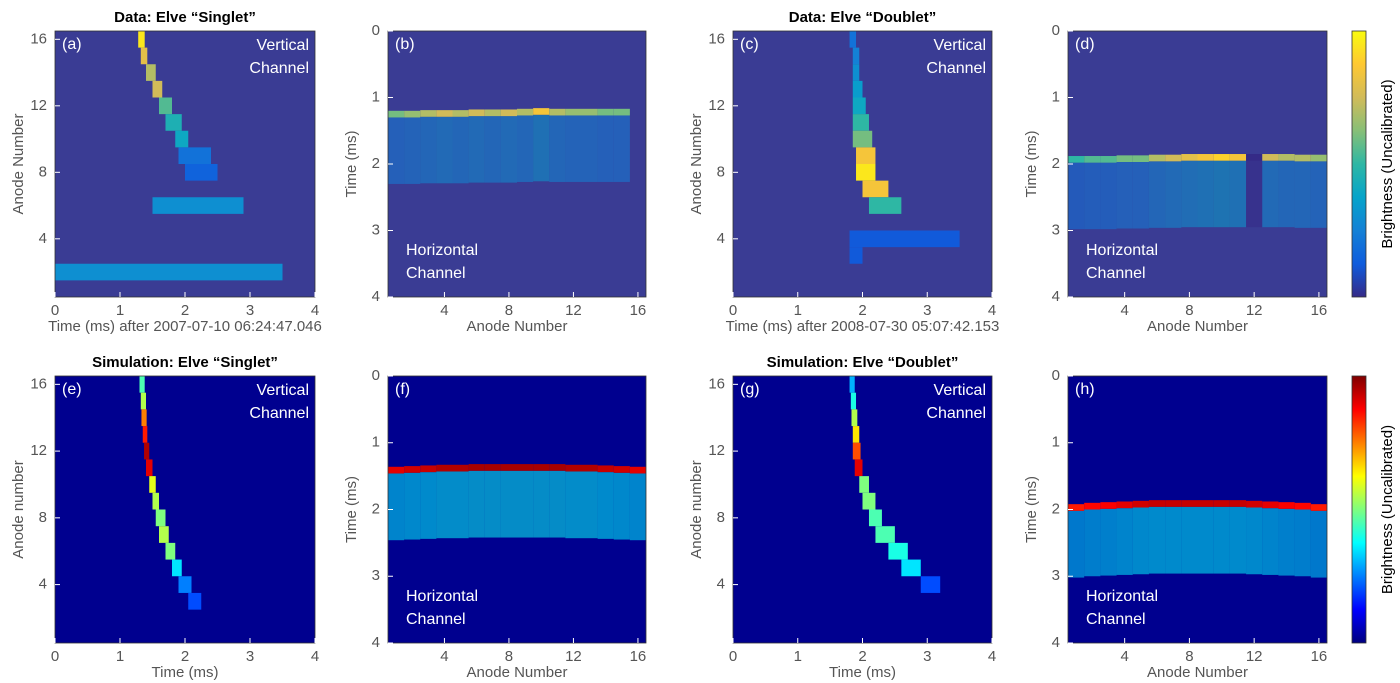 This screenshot has height=683, width=1400. What do you see at coordinates (573, 310) in the screenshot?
I see `x-tick-label: 12` at bounding box center [573, 310].